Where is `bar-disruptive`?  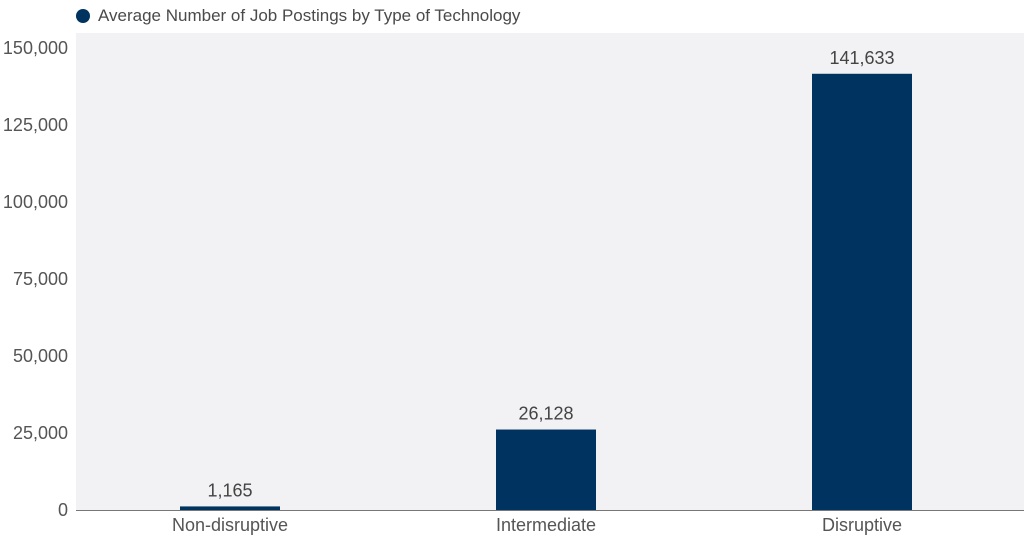
bar-disruptive is located at coordinates (862, 292).